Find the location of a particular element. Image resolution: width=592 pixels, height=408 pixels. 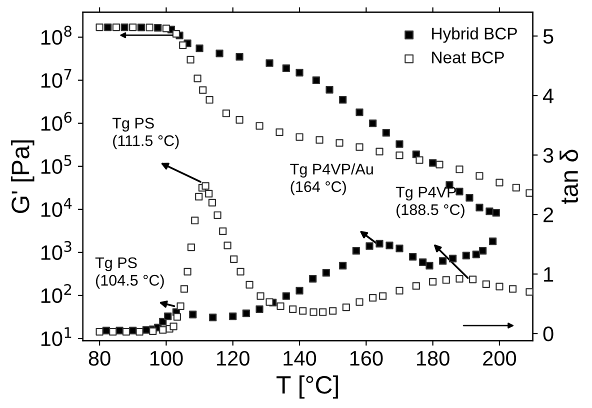

x-tick-label: 180 is located at coordinates (433, 358).